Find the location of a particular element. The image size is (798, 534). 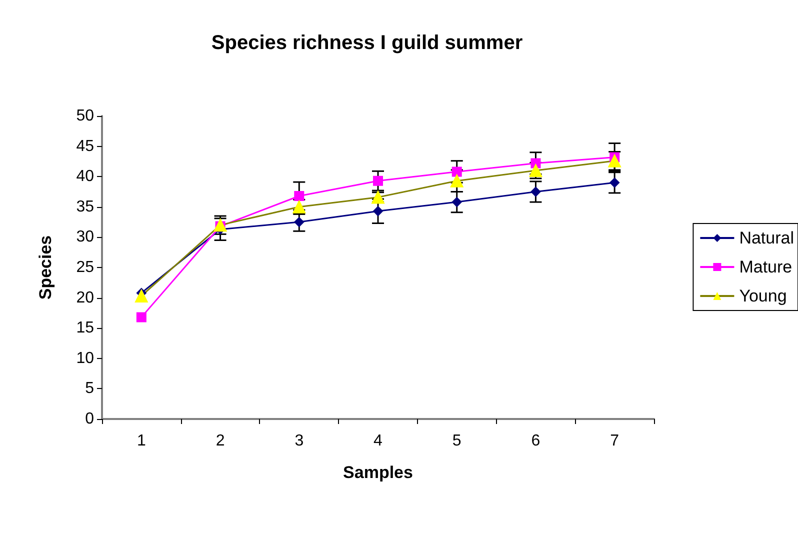

y-tick-label: 20 is located at coordinates (85, 297).